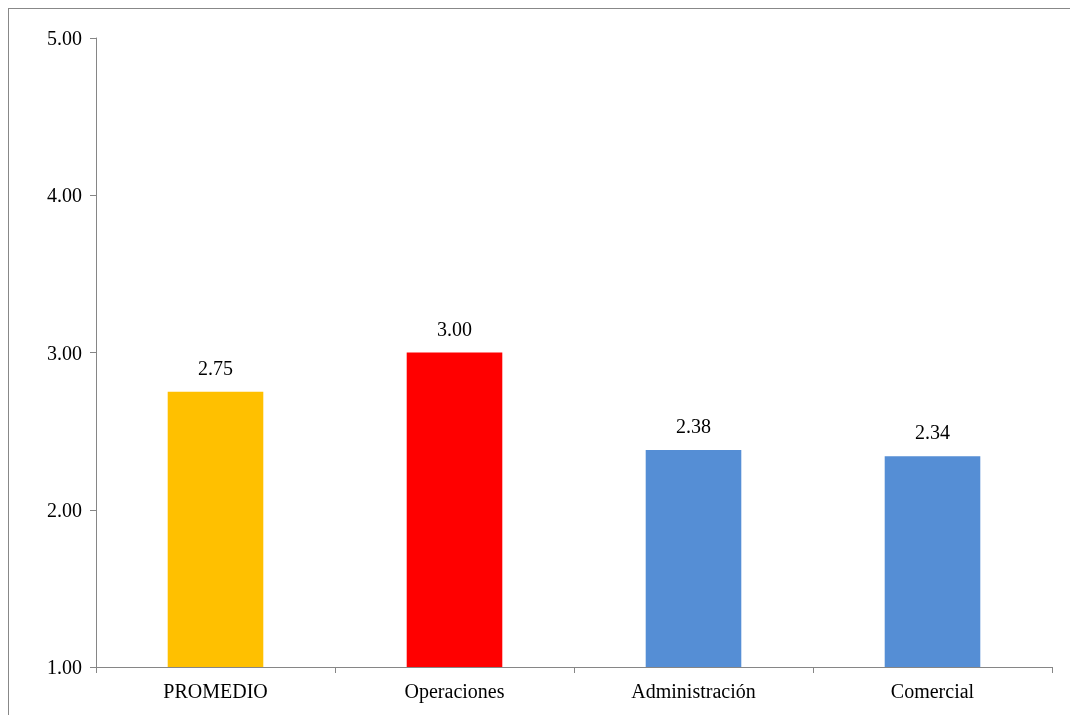  I want to click on y-tick-label: 5.00, so click(64, 38).